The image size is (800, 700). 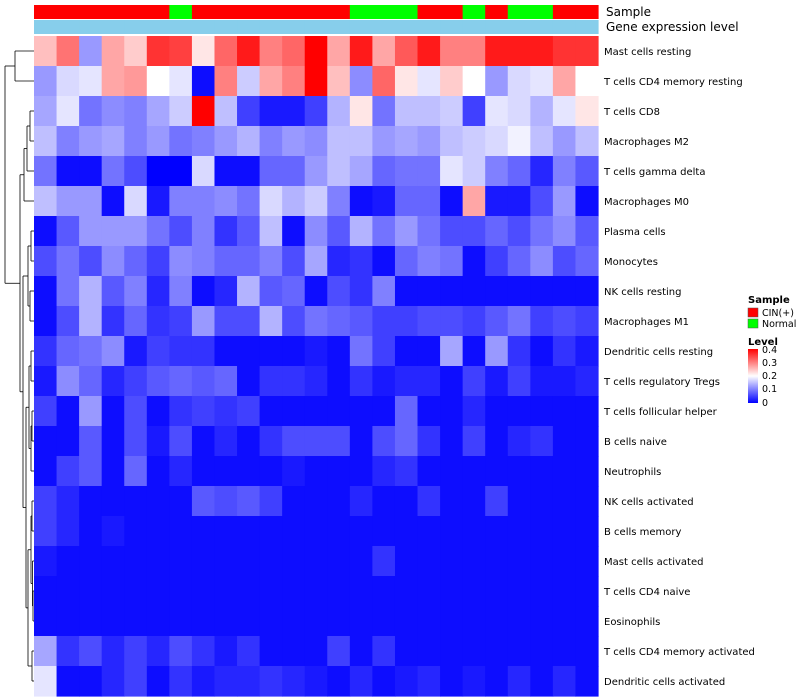 What do you see at coordinates (653, 562) in the screenshot?
I see `row-label: Mast cells activated` at bounding box center [653, 562].